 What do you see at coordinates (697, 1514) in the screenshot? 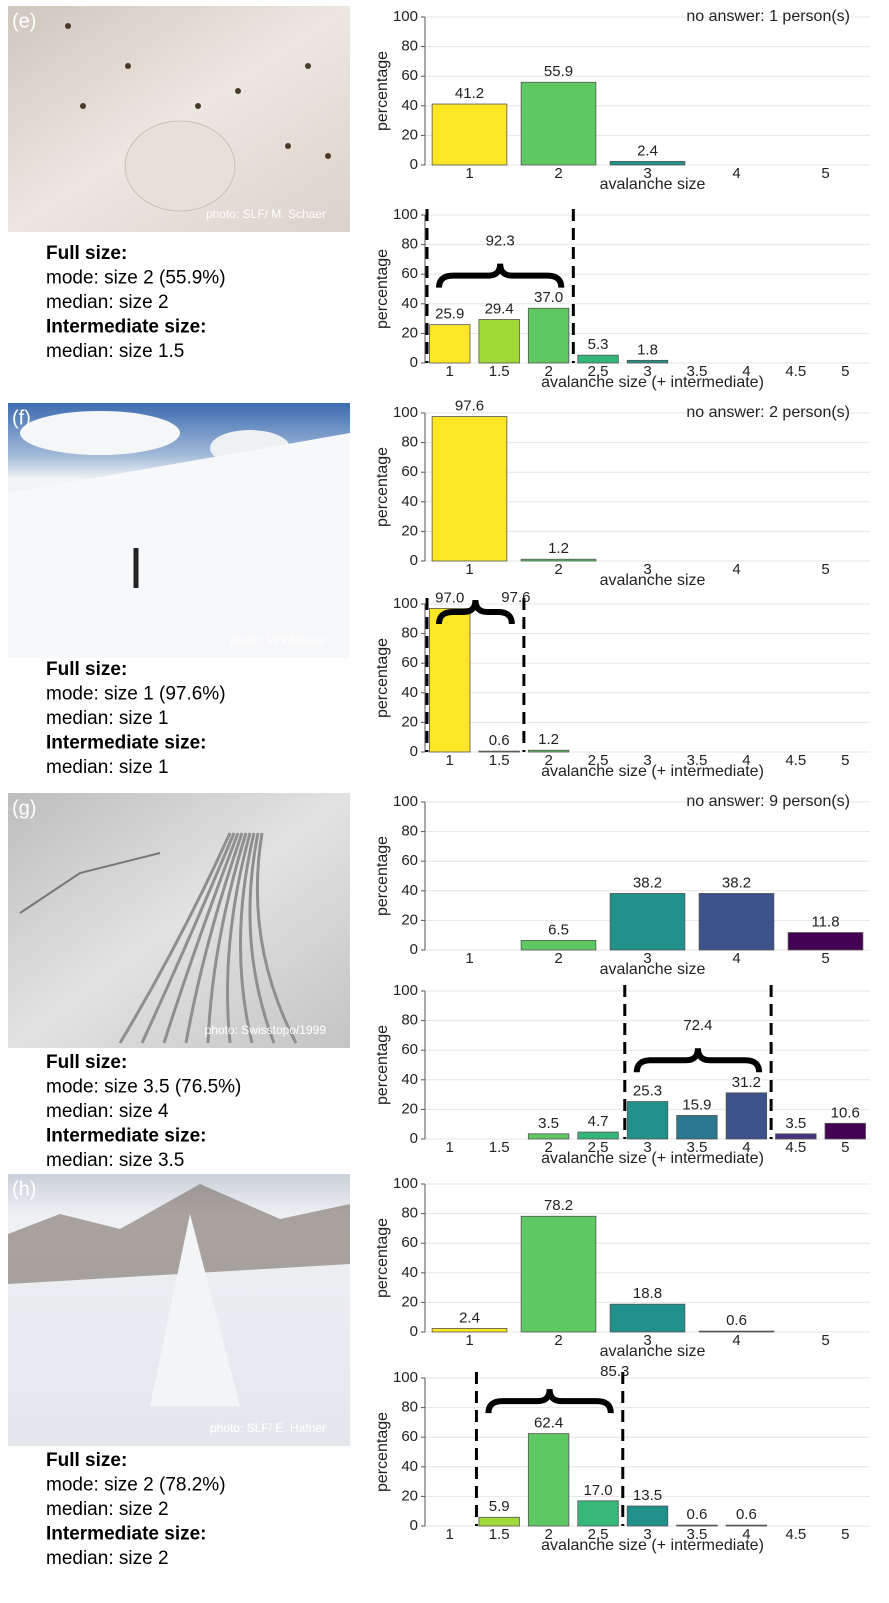
I see `value-label: 0.6` at bounding box center [697, 1514].